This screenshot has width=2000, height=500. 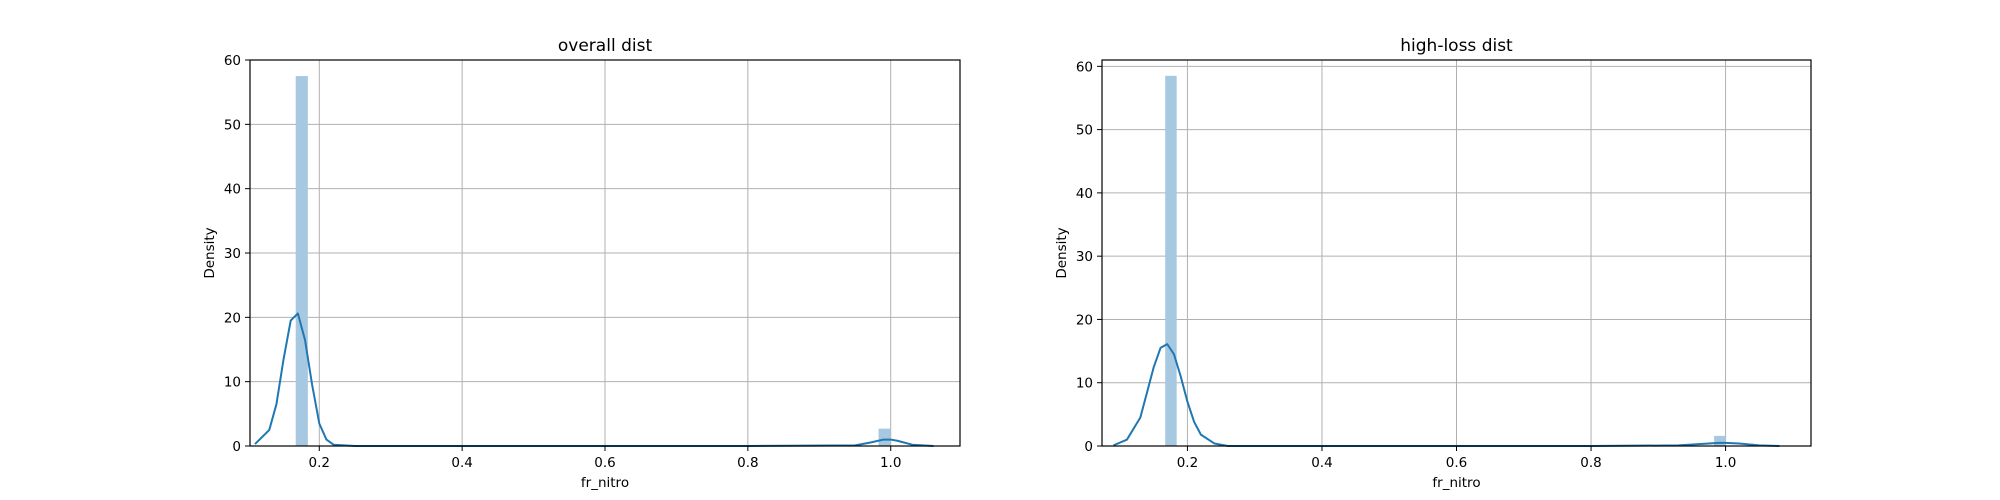 What do you see at coordinates (1456, 46) in the screenshot?
I see `chart-title: high-loss dist` at bounding box center [1456, 46].